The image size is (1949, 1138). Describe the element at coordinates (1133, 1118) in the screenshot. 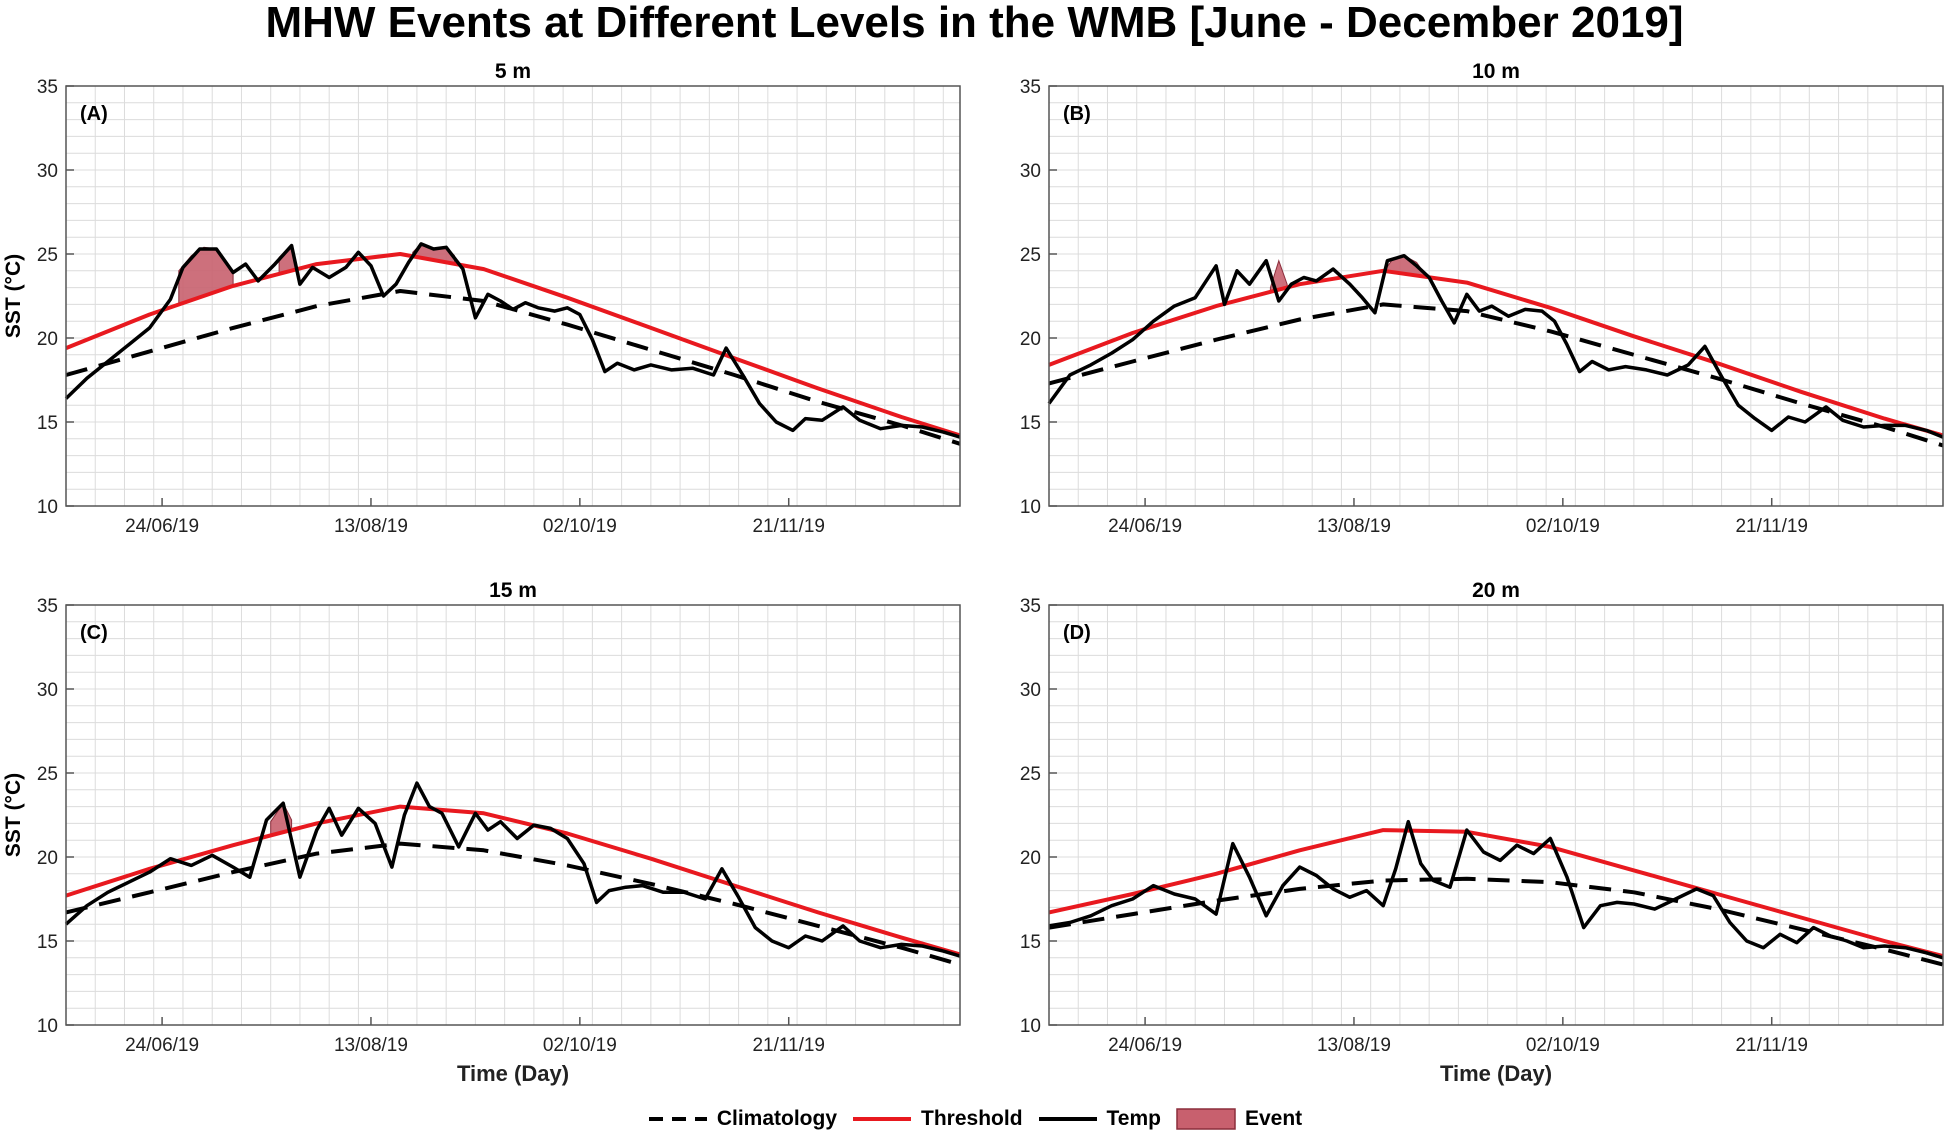

I see `legend-label-temp: Temp` at that location.